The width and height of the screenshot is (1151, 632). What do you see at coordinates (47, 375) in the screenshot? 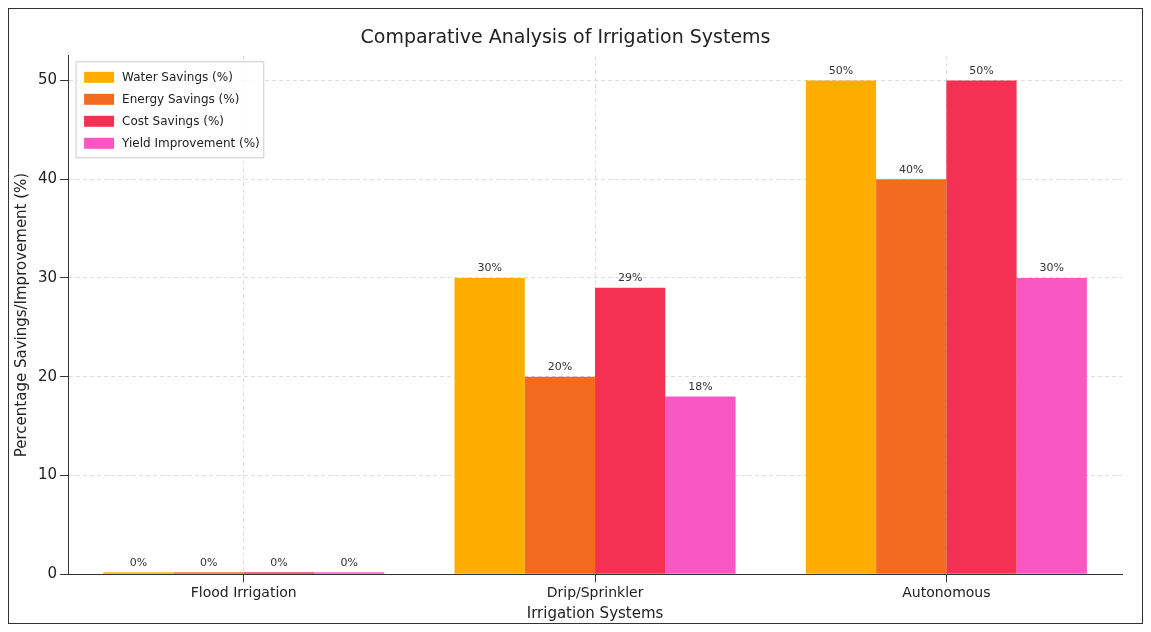
I see `y-tick-label: 20` at bounding box center [47, 375].